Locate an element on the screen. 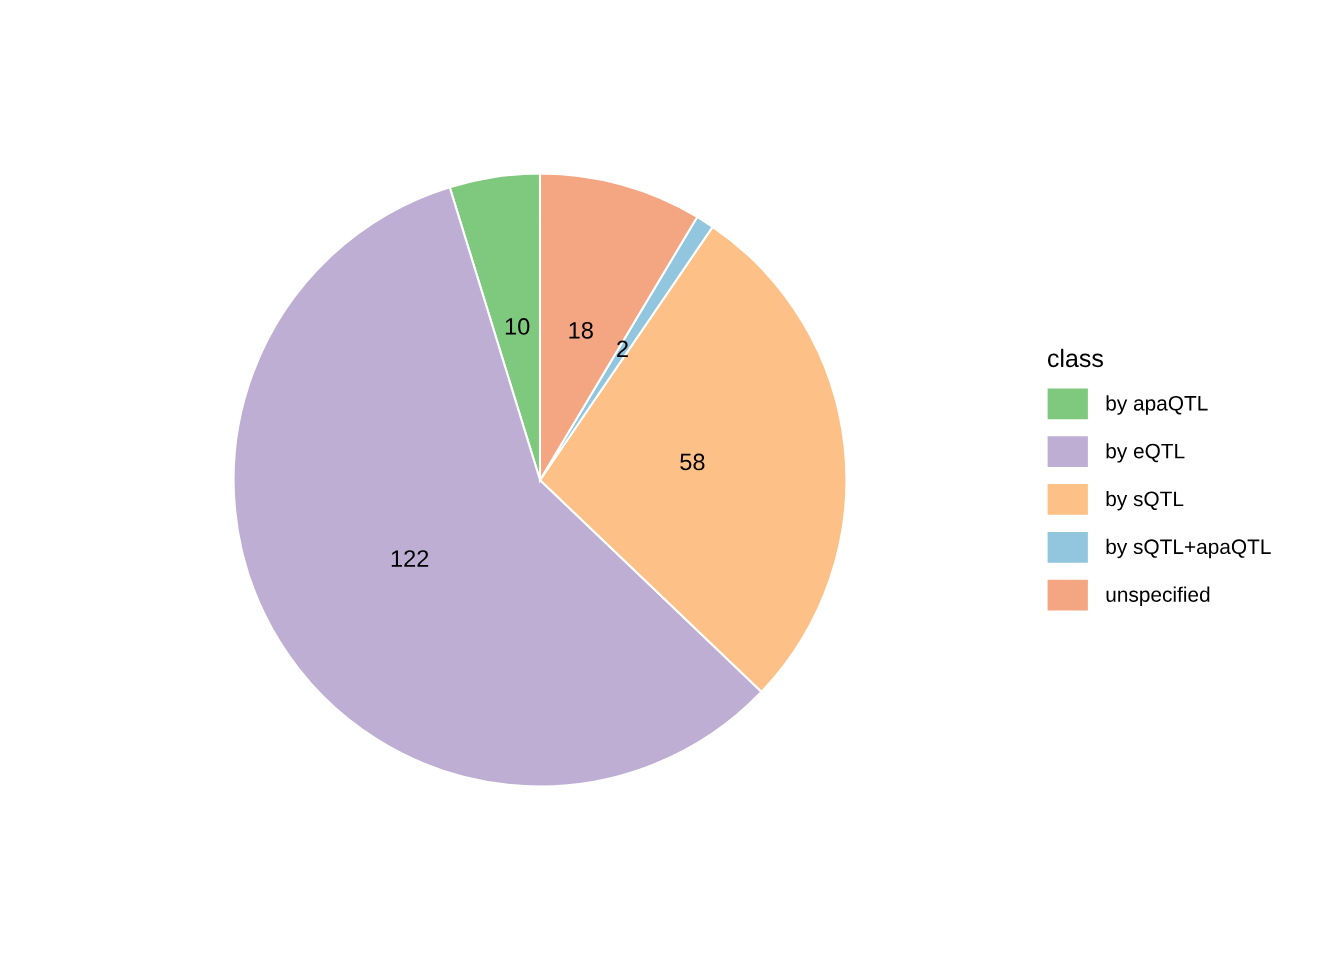  legend-label: unspecified is located at coordinates (1158, 596).